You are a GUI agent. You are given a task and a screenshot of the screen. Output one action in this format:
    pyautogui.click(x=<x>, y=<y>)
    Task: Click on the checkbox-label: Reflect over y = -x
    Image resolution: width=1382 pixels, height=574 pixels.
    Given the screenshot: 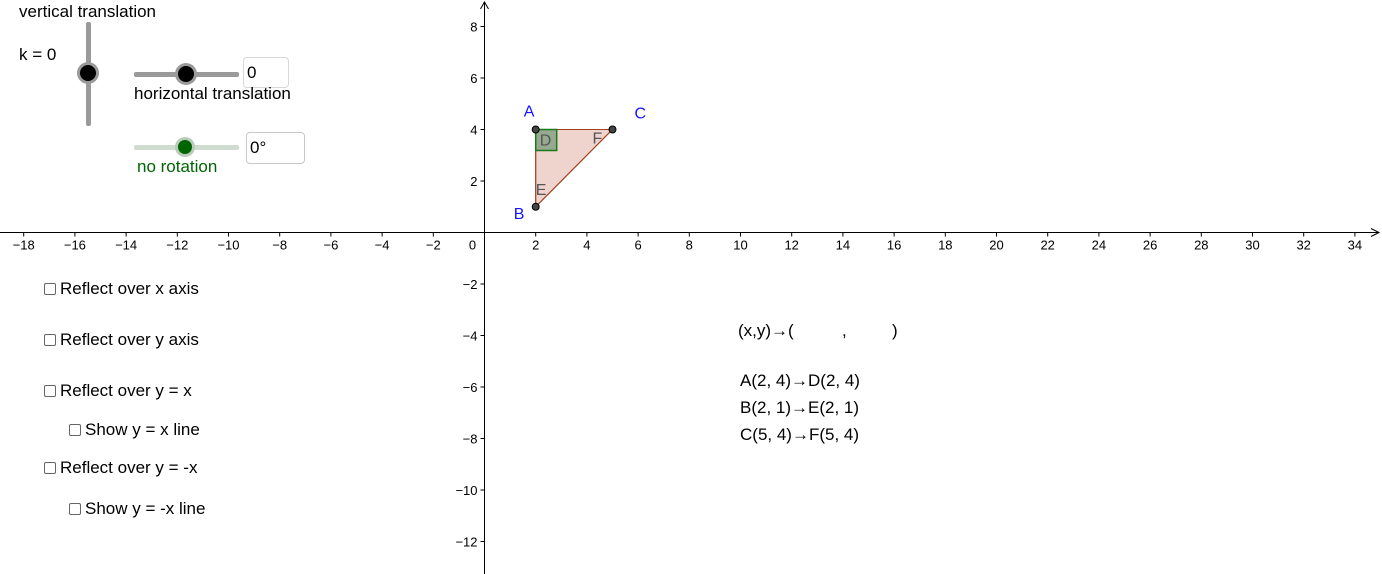 What is the action you would take?
    pyautogui.click(x=129, y=467)
    